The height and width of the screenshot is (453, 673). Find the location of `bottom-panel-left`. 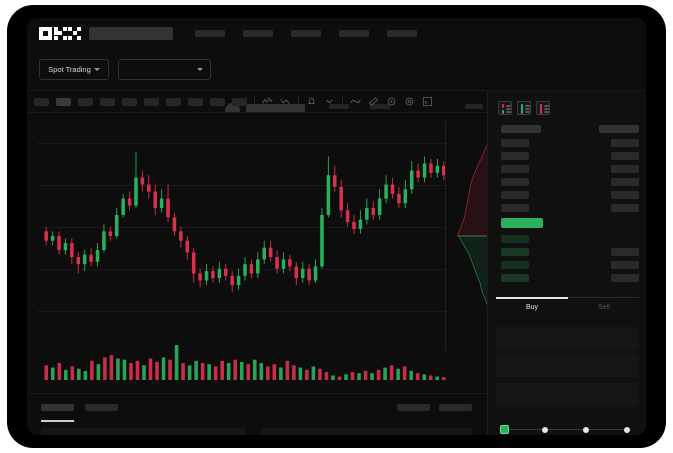

bottom-panel-left is located at coordinates (143, 431).